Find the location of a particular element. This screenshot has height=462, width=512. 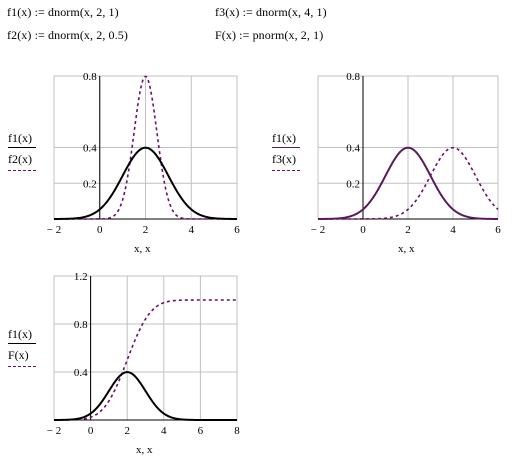

plot-1-legend-series-1-label: f1(x) is located at coordinates (20, 138).